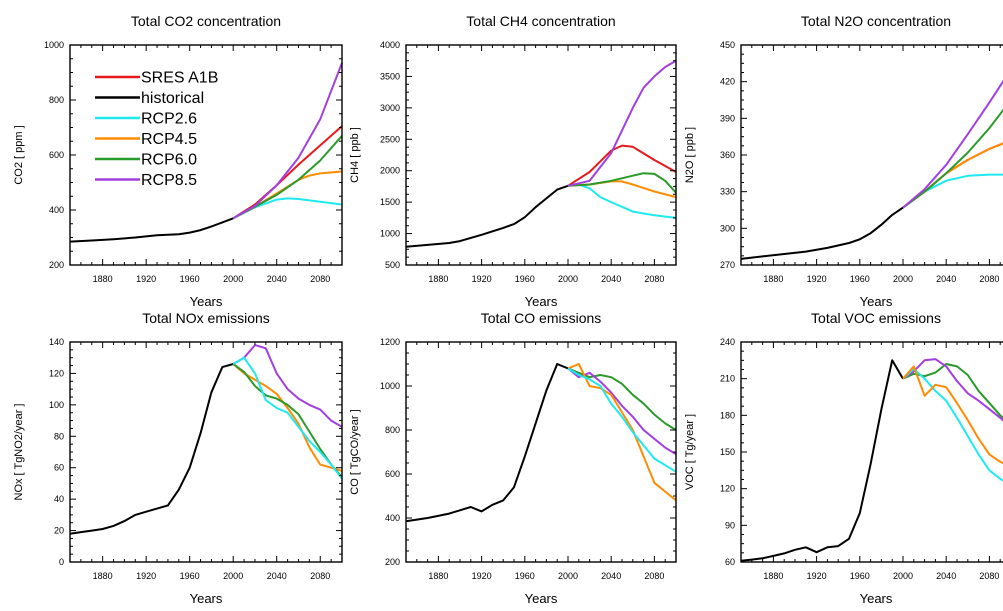 The image size is (1003, 611). I want to click on series-line-sres-a1b, so click(287, 172).